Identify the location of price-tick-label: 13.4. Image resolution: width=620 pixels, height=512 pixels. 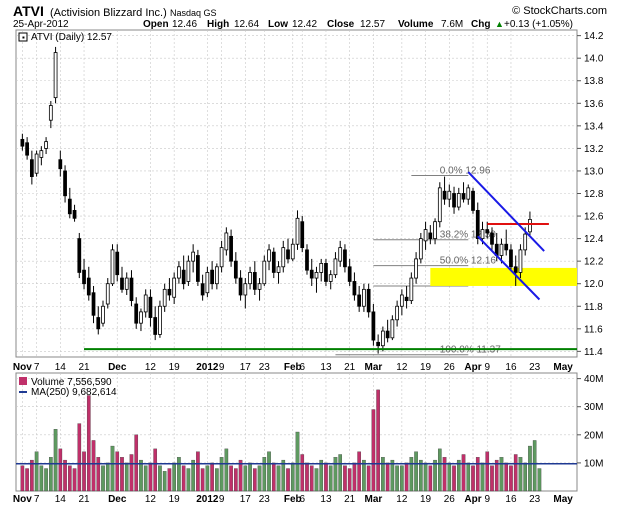
(594, 126).